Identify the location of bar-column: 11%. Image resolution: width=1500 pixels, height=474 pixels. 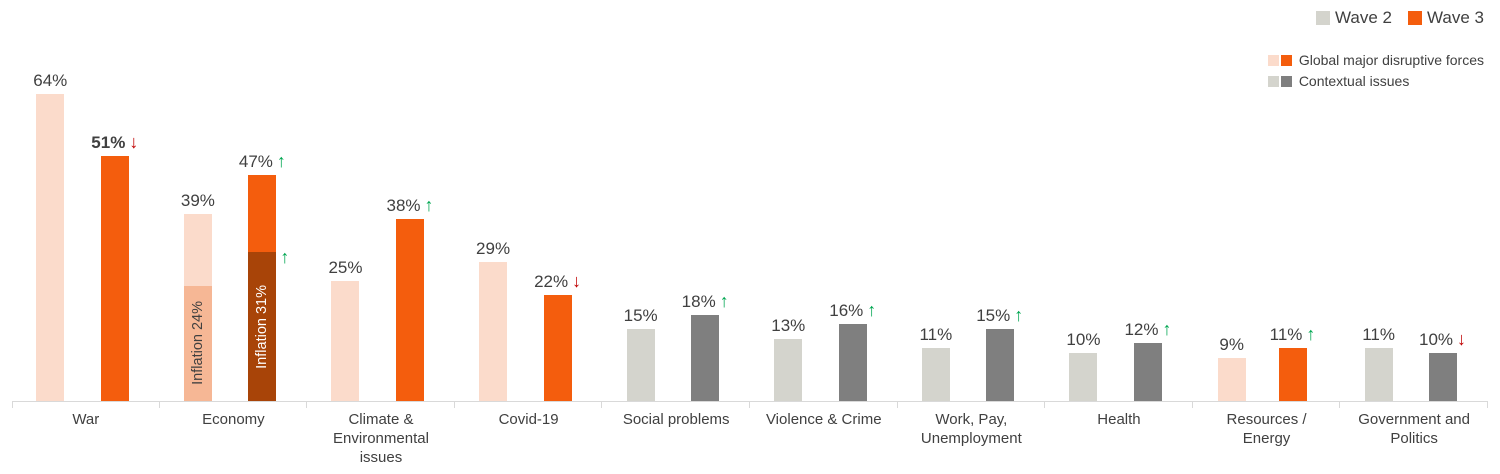
(935, 363).